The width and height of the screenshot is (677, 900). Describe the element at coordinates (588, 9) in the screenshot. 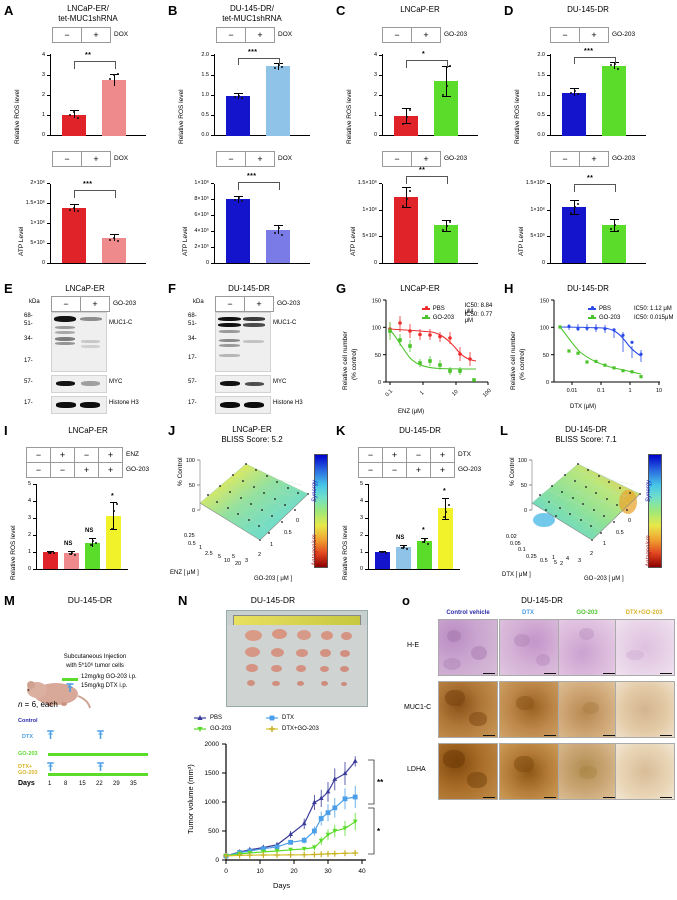

I see `panel-d-title: DU-145-DR` at that location.